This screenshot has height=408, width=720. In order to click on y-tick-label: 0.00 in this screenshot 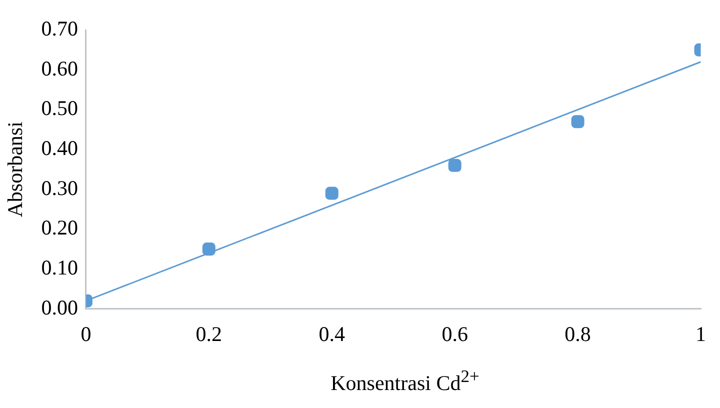, I will do `click(59, 307)`.